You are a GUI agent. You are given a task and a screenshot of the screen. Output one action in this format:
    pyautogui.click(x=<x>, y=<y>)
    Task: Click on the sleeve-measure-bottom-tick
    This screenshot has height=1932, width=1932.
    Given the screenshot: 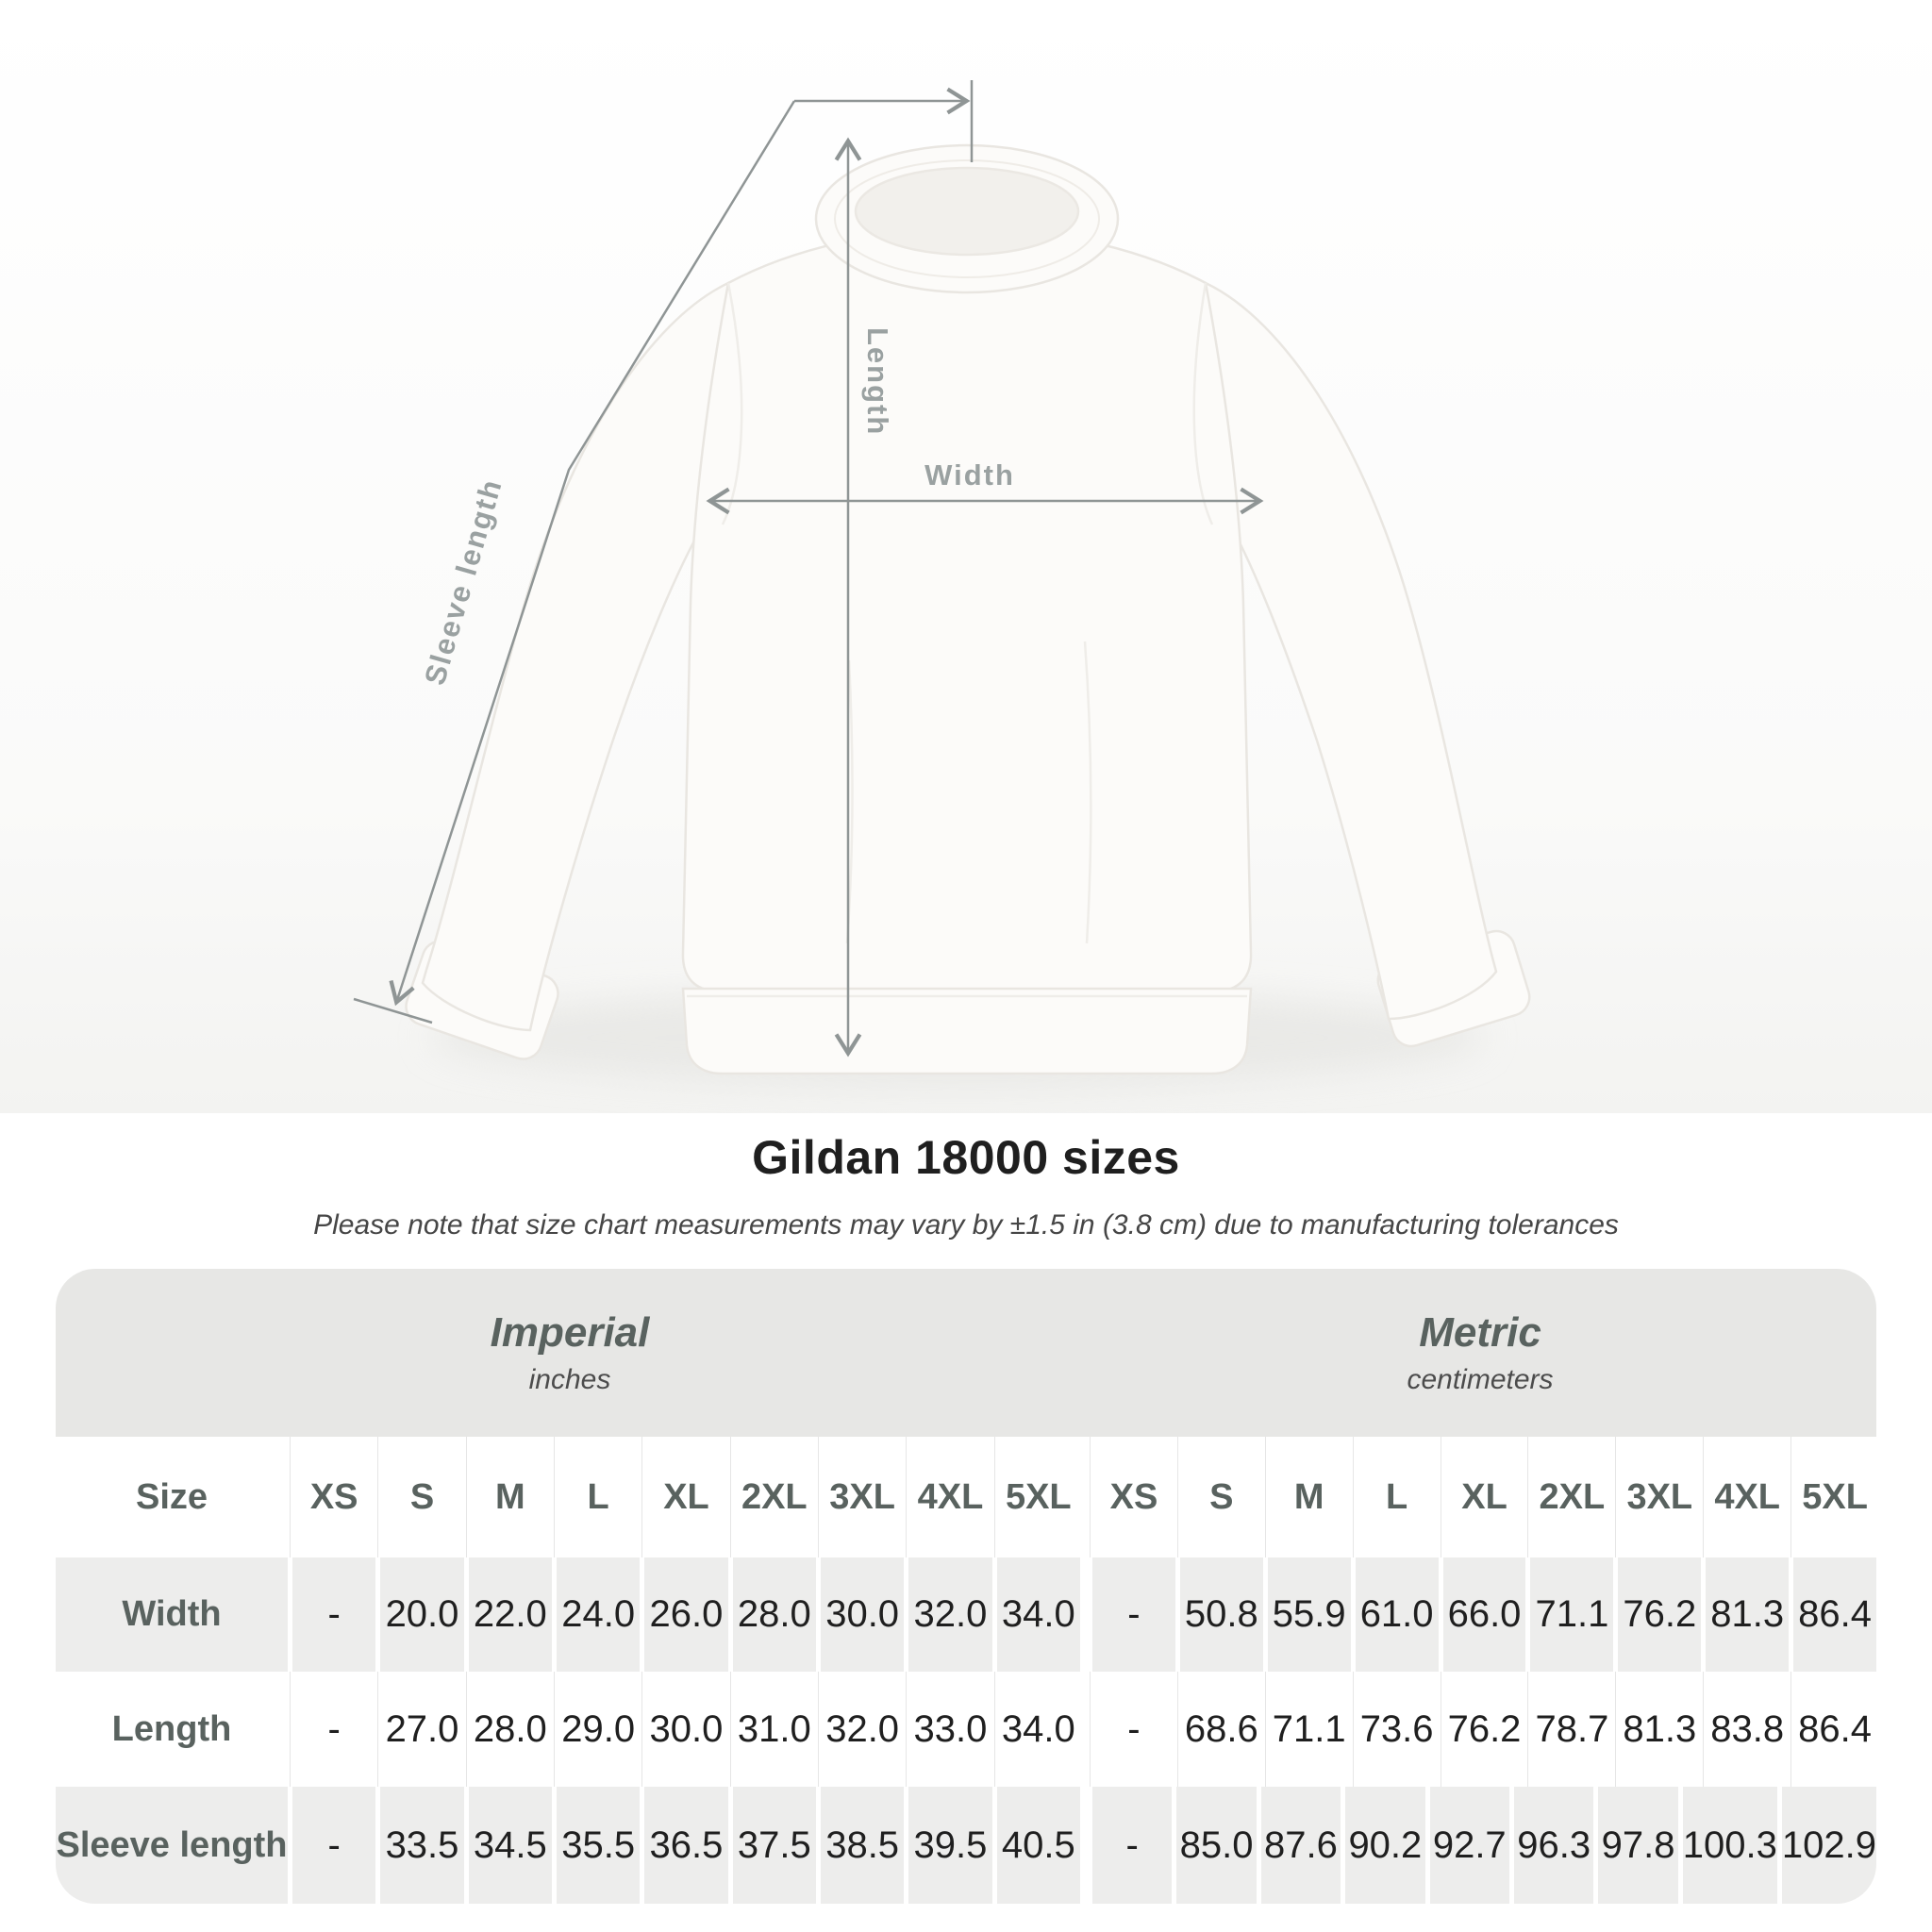 What is the action you would take?
    pyautogui.click(x=393, y=1011)
    